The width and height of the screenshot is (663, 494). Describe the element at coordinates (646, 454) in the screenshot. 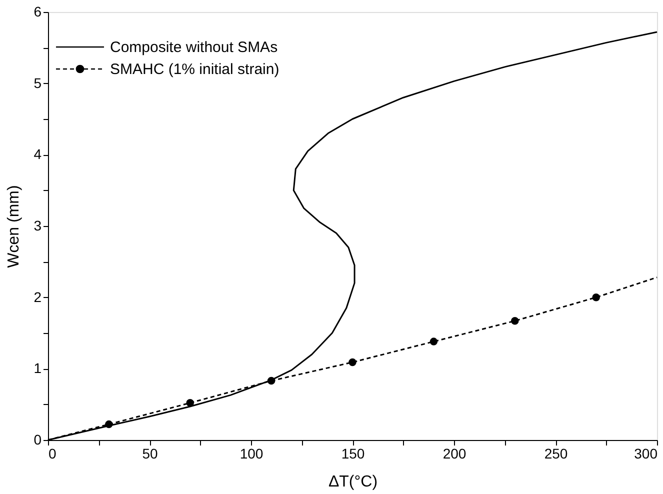

I see `x-tick-label: 300` at that location.